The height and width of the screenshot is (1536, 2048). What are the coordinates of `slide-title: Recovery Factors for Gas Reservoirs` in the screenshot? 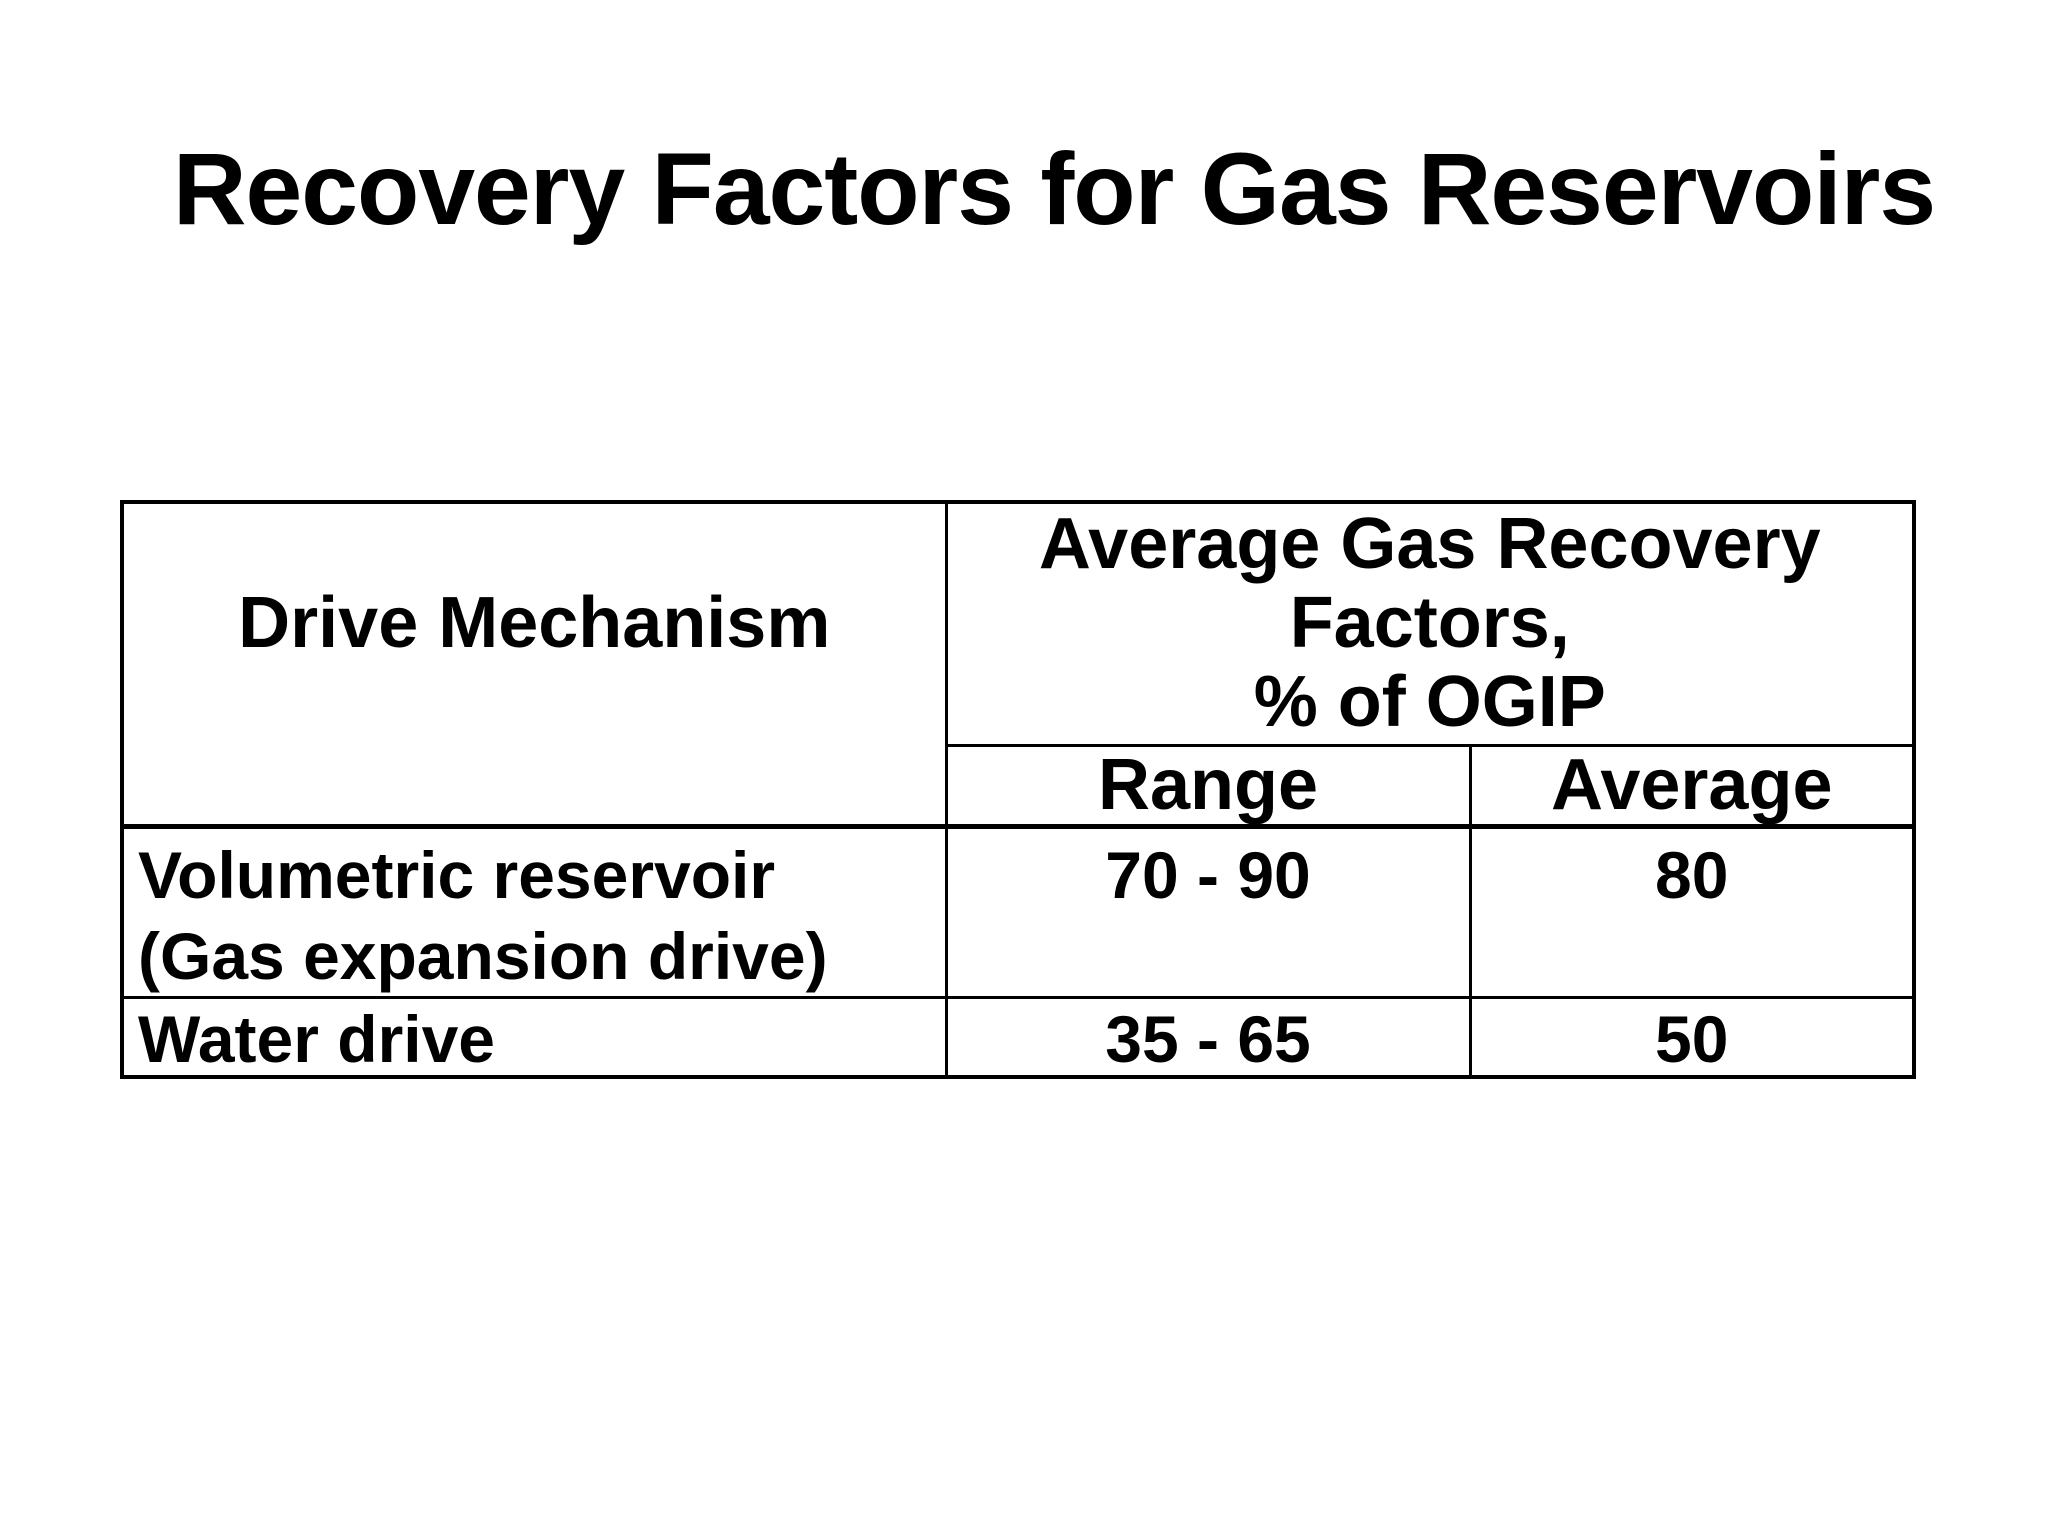 It's located at (1054, 189).